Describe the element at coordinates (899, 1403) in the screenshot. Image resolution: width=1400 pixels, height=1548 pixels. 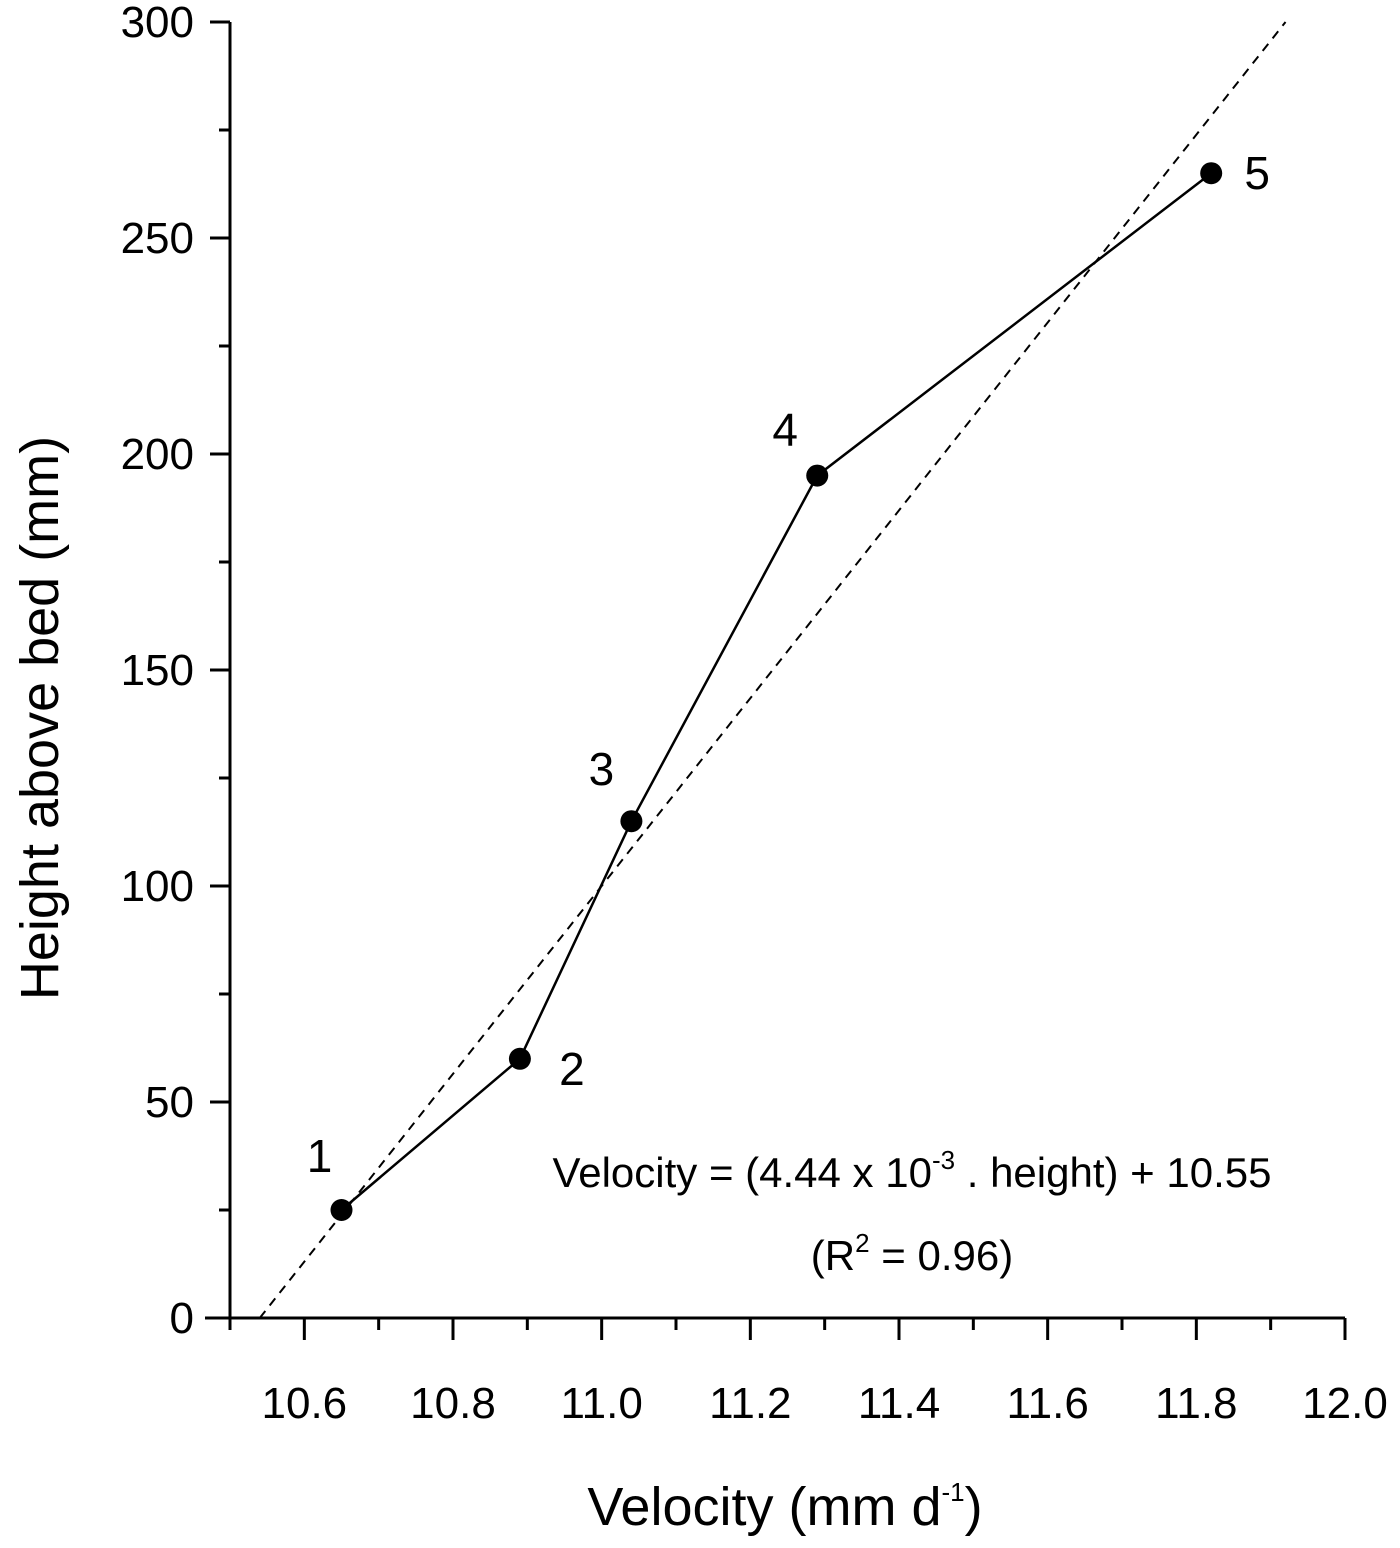
I see `x-tick-label: 11.4` at that location.